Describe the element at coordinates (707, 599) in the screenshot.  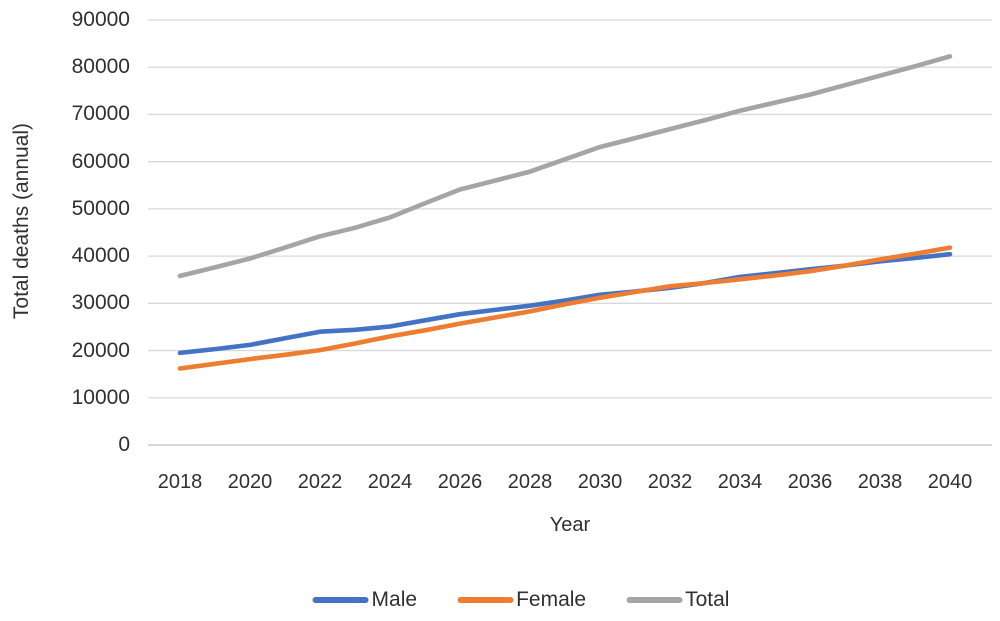
I see `legend-label: Total` at that location.